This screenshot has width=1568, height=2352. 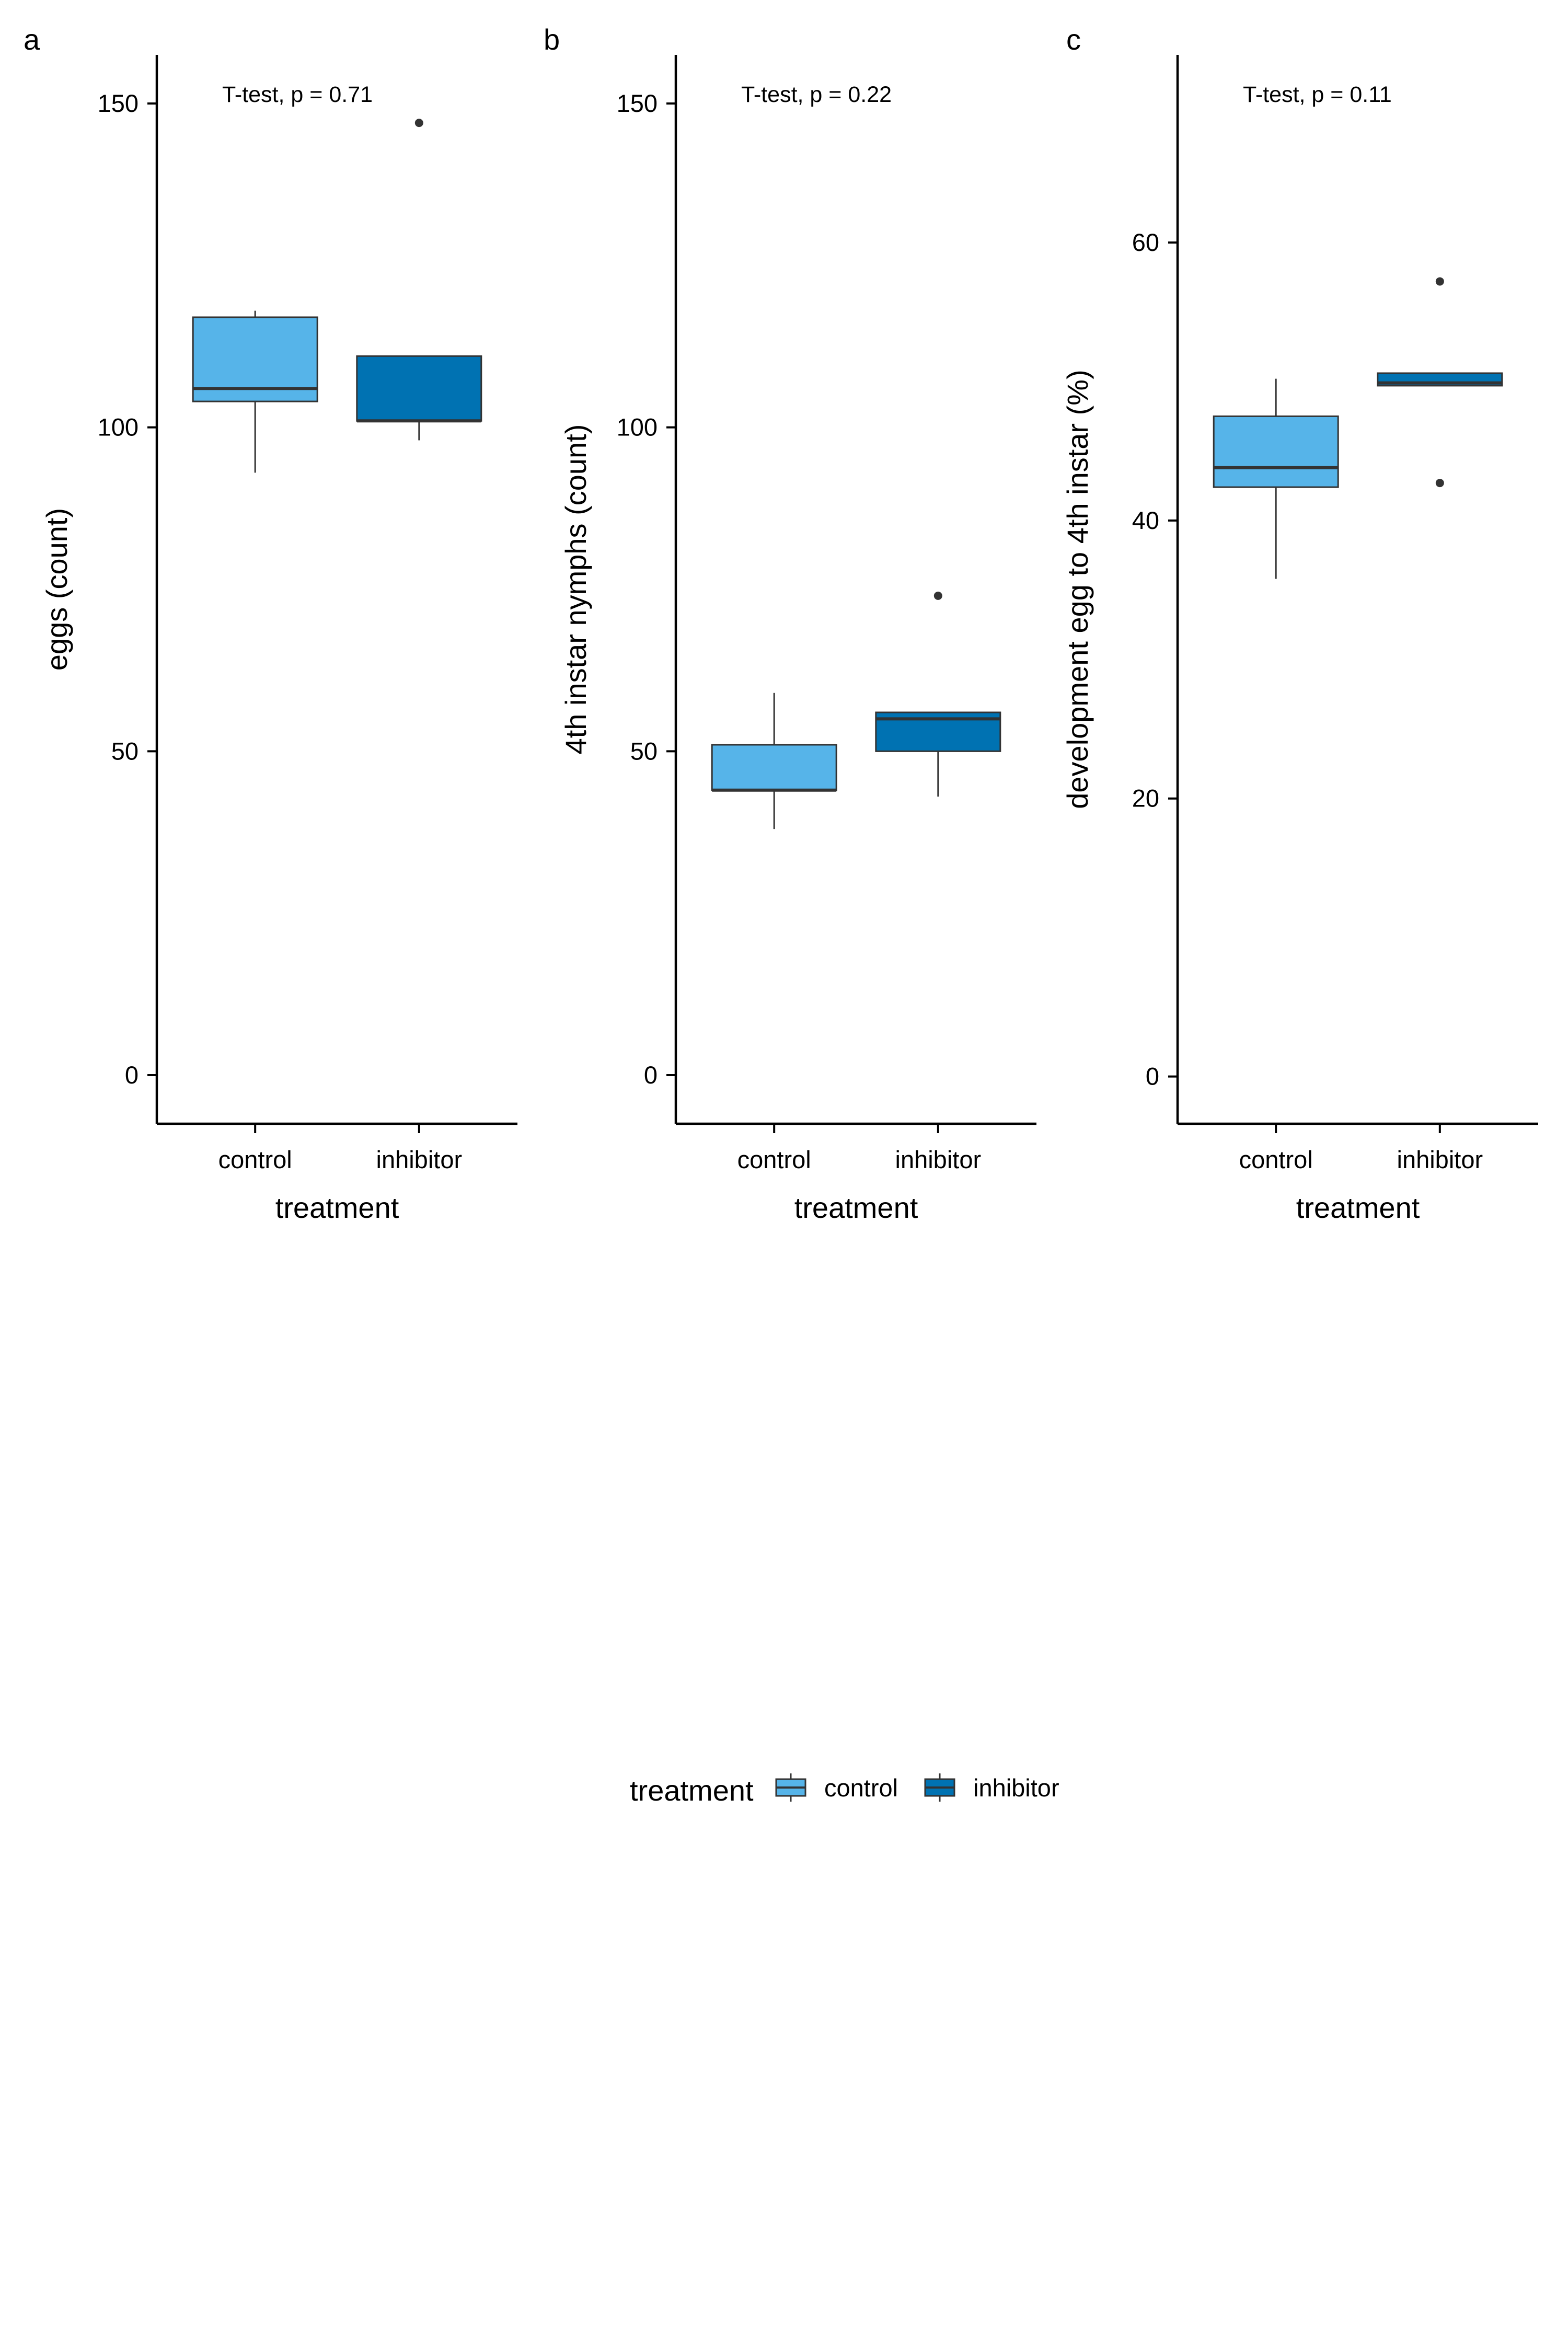 What do you see at coordinates (552, 39) in the screenshot?
I see `panel-letter: b` at bounding box center [552, 39].